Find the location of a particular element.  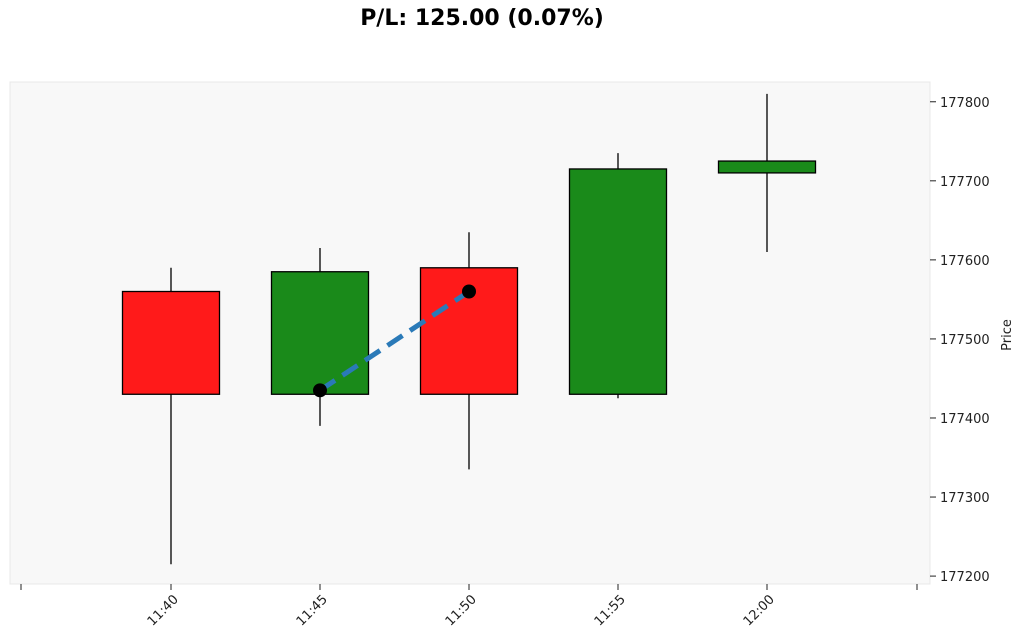

y-tick-label: 177800 is located at coordinates (965, 103).